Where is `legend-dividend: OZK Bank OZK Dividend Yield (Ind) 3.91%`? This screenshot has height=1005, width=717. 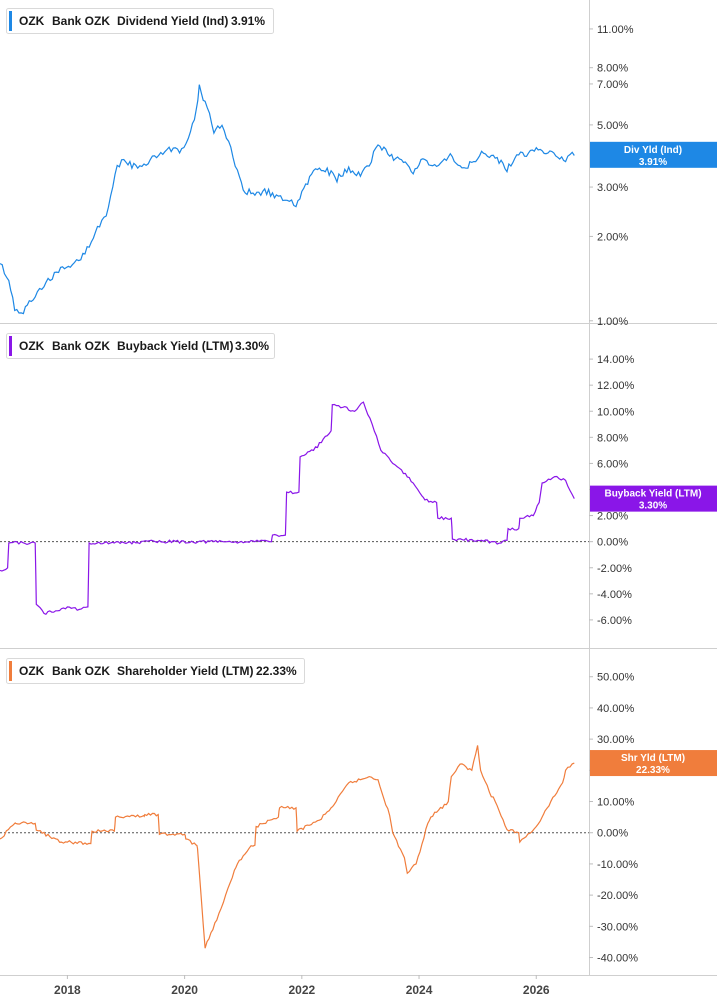
legend-dividend: OZK Bank OZK Dividend Yield (Ind) 3.91% is located at coordinates (140, 21).